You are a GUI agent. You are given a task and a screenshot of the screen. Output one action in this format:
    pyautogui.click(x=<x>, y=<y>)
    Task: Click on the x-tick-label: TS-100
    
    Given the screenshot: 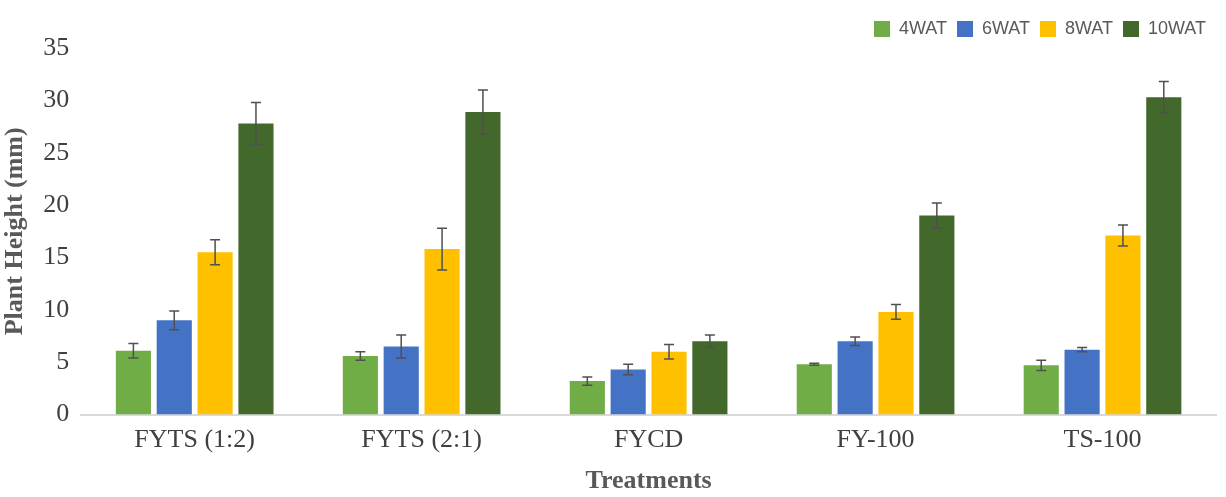 What is the action you would take?
    pyautogui.click(x=1102, y=439)
    